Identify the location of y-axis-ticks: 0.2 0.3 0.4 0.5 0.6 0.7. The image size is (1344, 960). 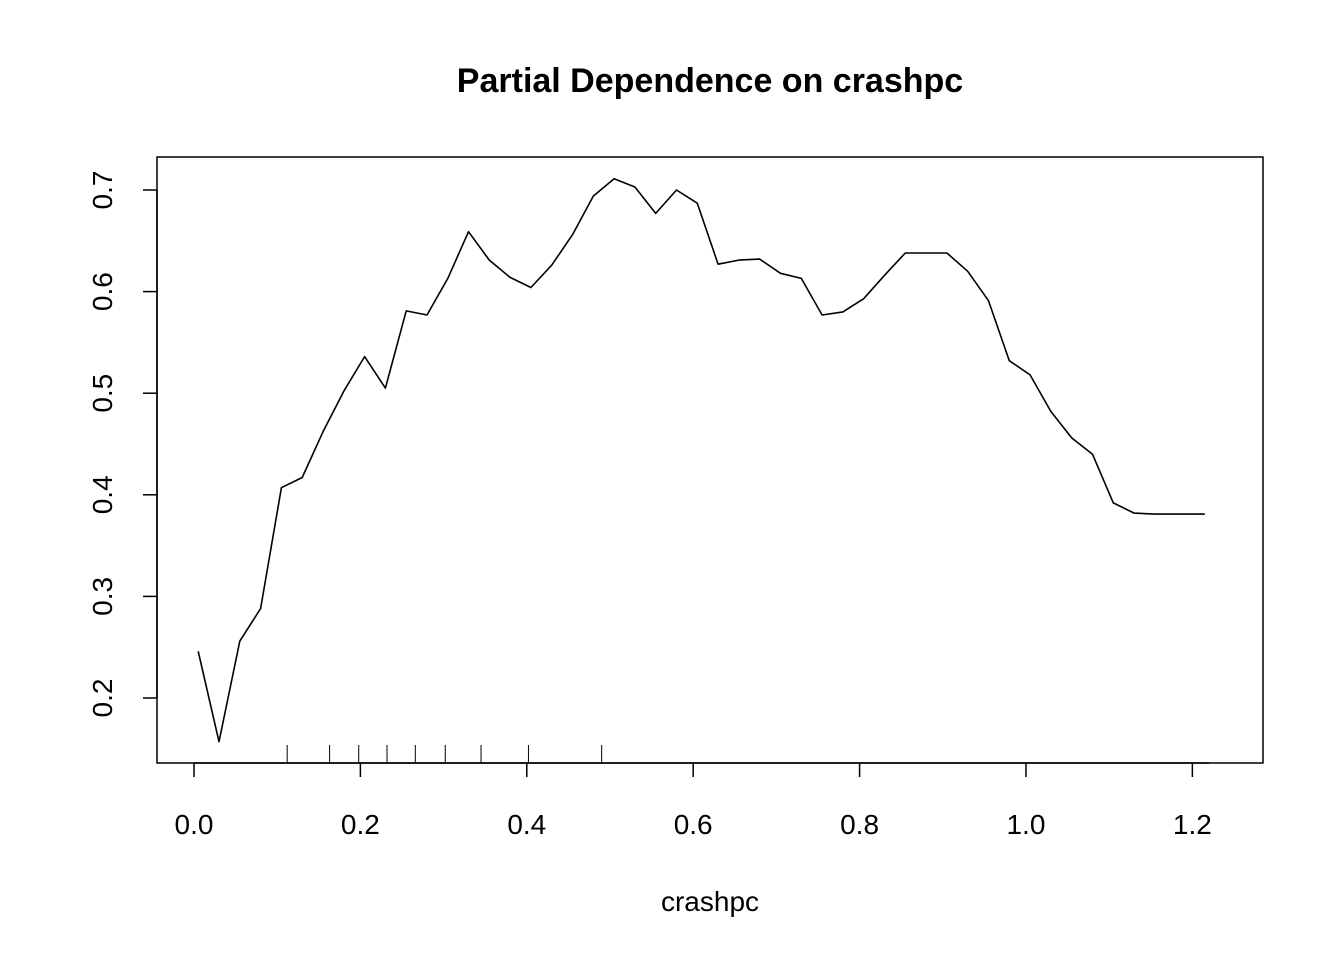
(122, 444).